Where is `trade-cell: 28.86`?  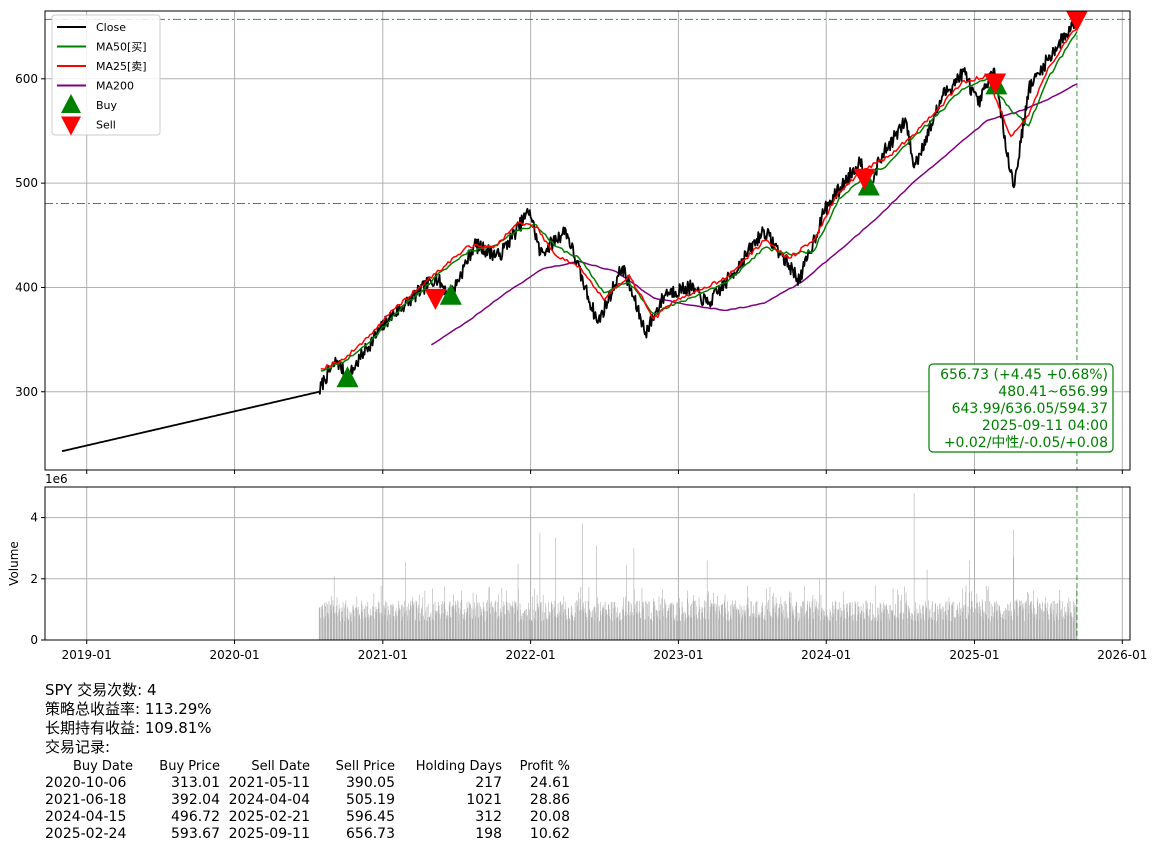 trade-cell: 28.86 is located at coordinates (549, 800).